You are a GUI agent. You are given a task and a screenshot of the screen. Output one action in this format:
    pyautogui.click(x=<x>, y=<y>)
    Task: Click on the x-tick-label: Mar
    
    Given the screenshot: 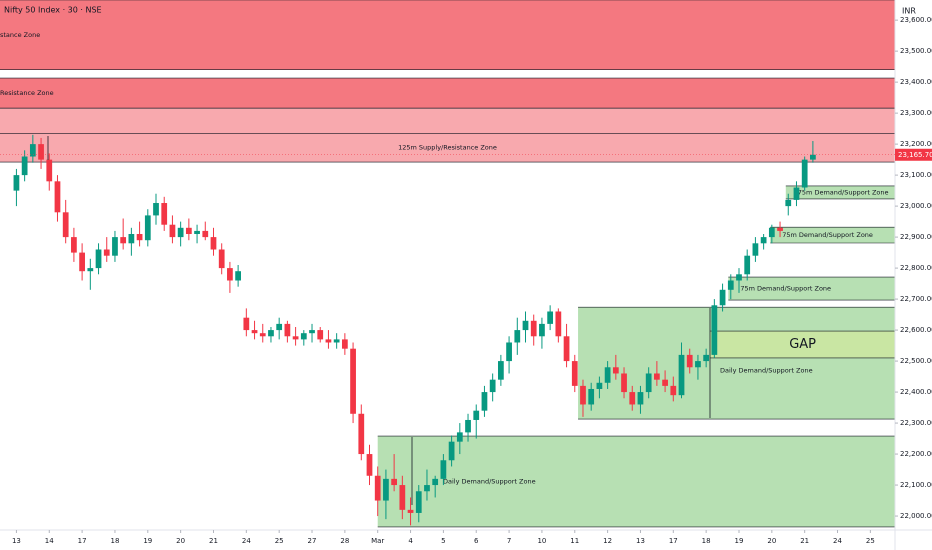 What is the action you would take?
    pyautogui.click(x=377, y=541)
    